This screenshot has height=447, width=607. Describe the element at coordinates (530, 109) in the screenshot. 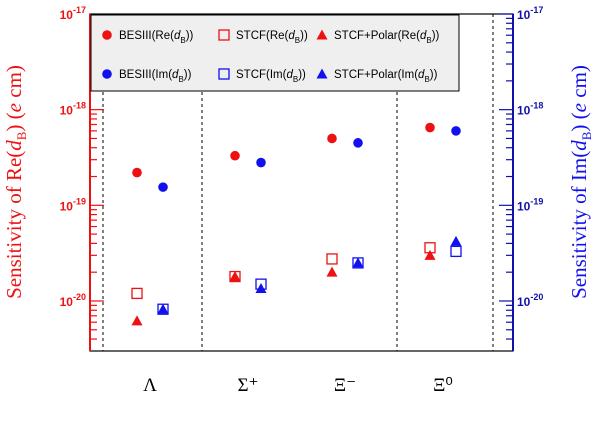

I see `right-tick-label: 10-18` at that location.